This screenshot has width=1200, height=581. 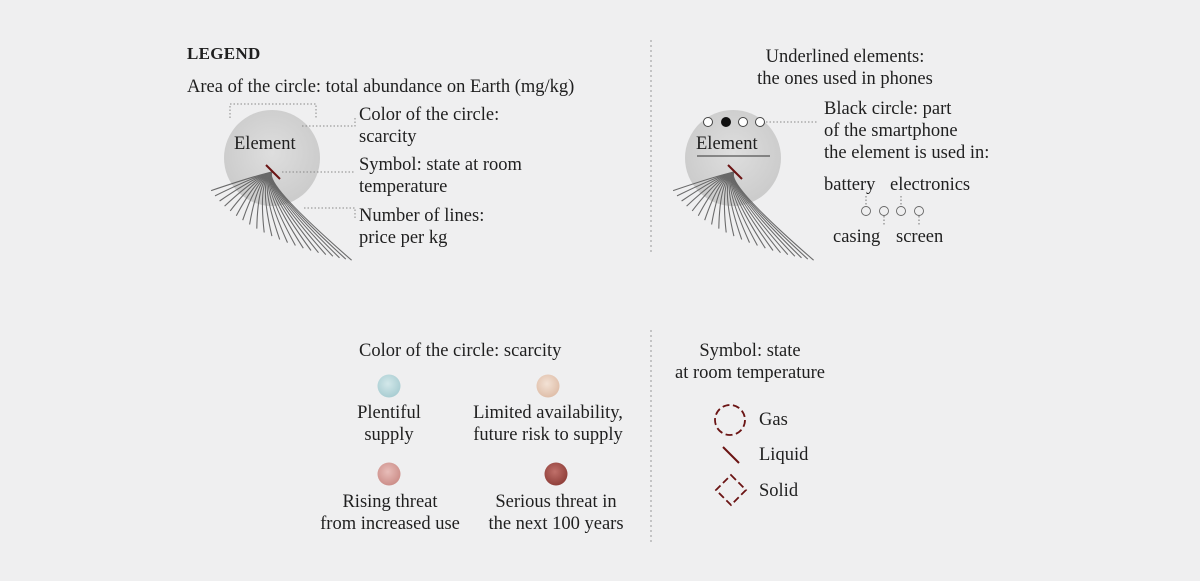 I want to click on price-lines-fan, so click(x=281, y=216).